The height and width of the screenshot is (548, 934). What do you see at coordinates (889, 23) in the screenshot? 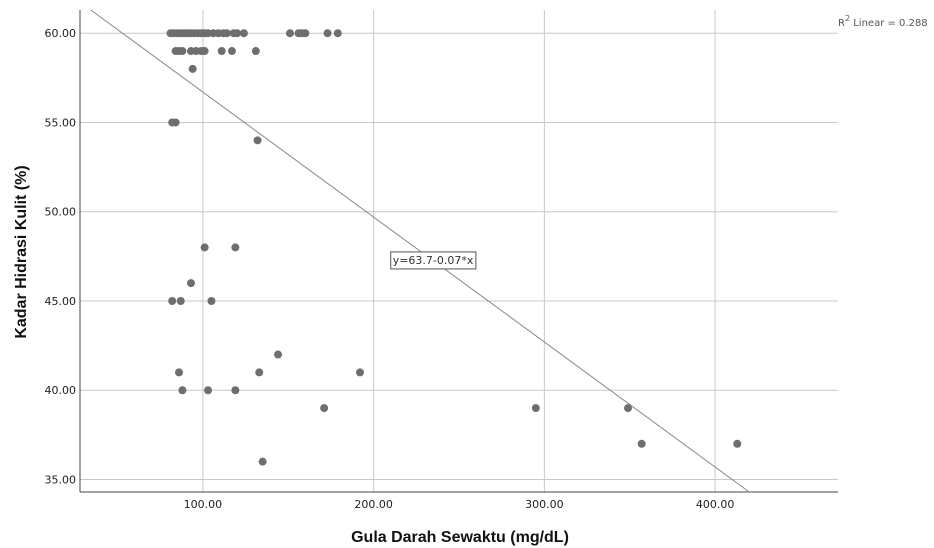
I see `r2-value: Linear = 0.288` at bounding box center [889, 23].